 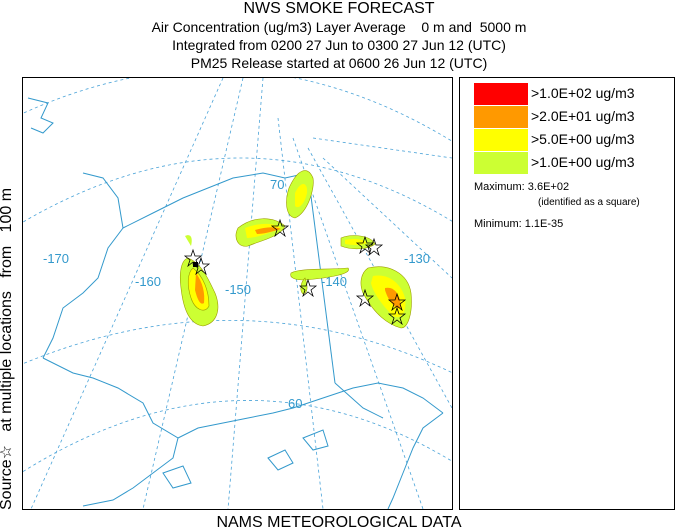 I want to click on legend-item: >1.0E+00 ug/m3, so click(x=574, y=163).